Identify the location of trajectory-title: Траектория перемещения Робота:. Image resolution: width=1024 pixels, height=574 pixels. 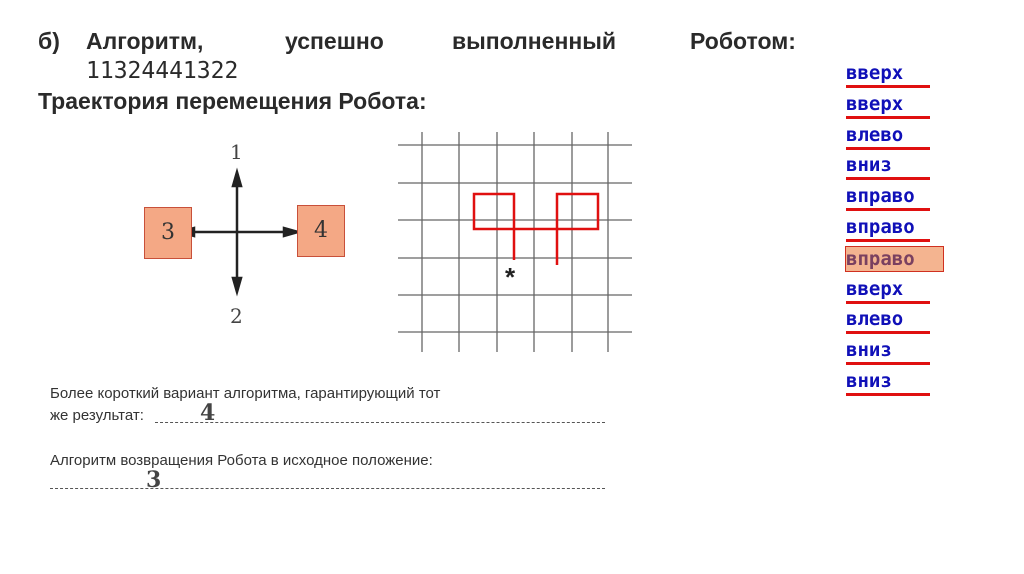
(232, 101).